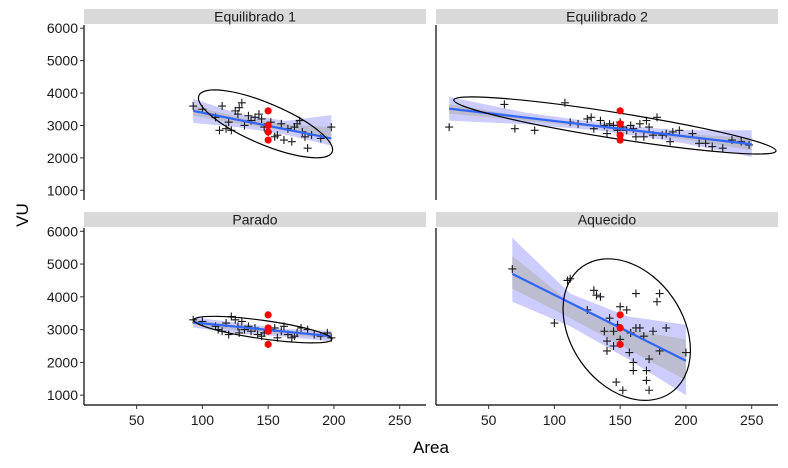  I want to click on x-tick-label: 250, so click(400, 420).